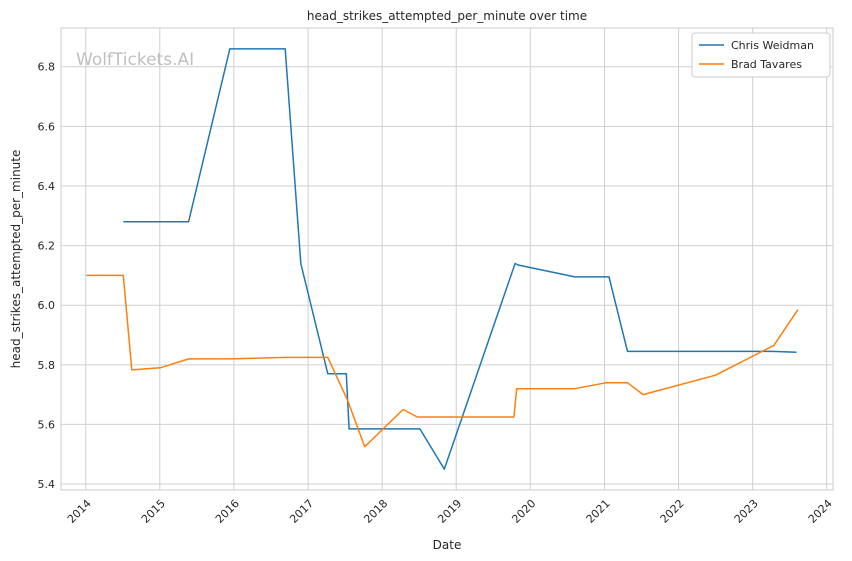 The height and width of the screenshot is (561, 852). What do you see at coordinates (153, 511) in the screenshot?
I see `x-tick-label: 2015` at bounding box center [153, 511].